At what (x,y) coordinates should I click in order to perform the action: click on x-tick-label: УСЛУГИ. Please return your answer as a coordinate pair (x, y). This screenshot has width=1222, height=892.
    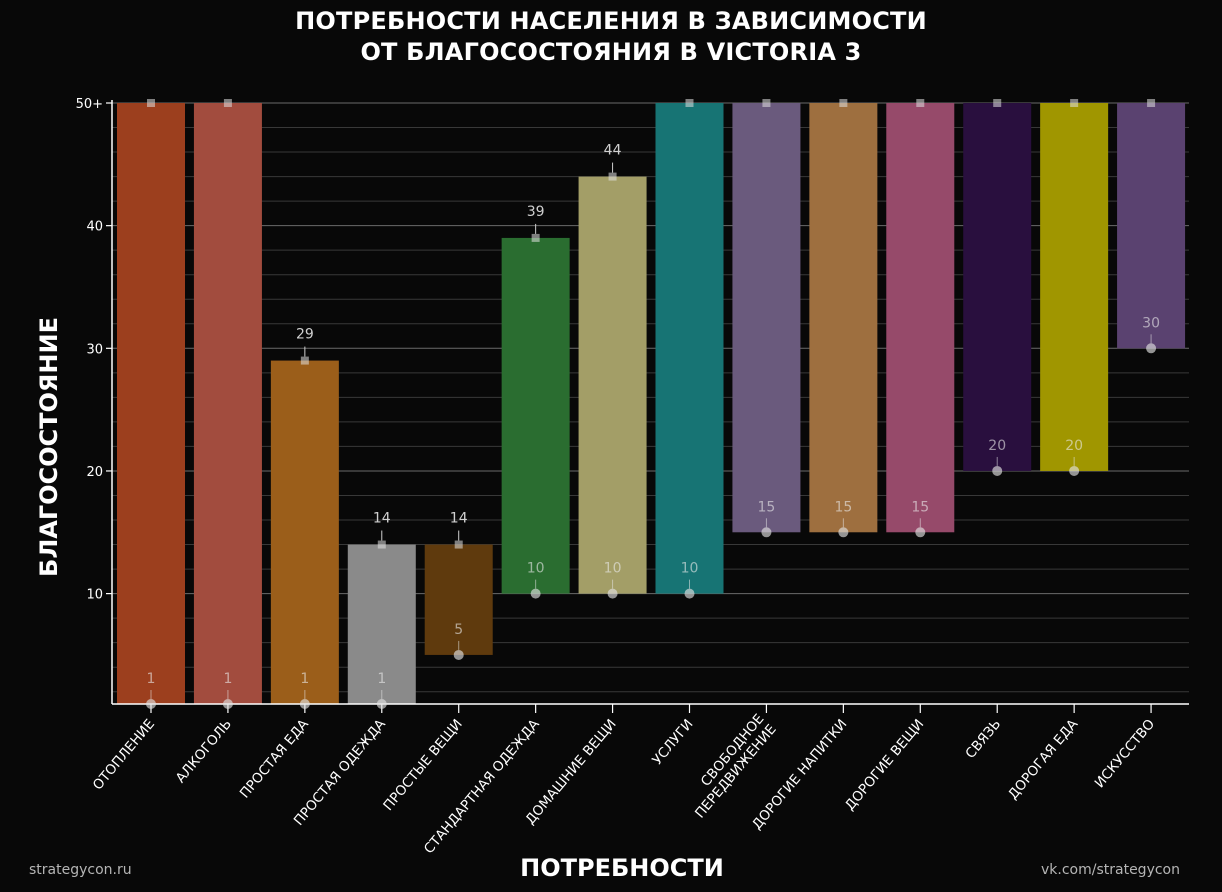
    Looking at the image, I should click on (672, 742).